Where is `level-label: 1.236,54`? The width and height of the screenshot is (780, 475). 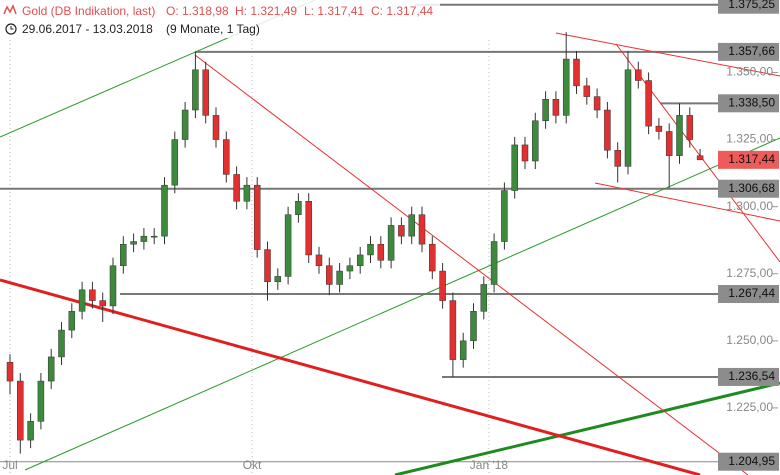 level-label: 1.236,54 is located at coordinates (751, 376).